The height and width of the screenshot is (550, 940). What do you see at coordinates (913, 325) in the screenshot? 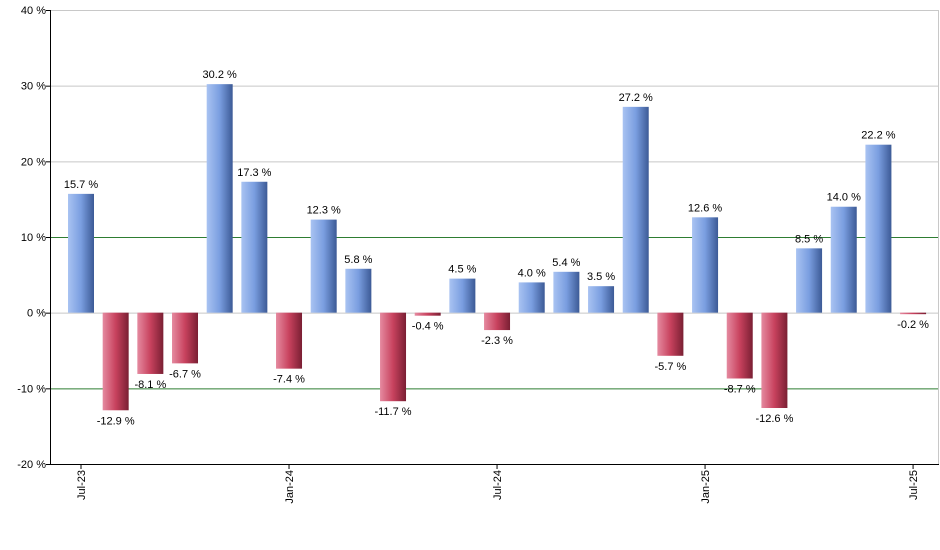
I see `data-label: -0.2 %` at bounding box center [913, 325].